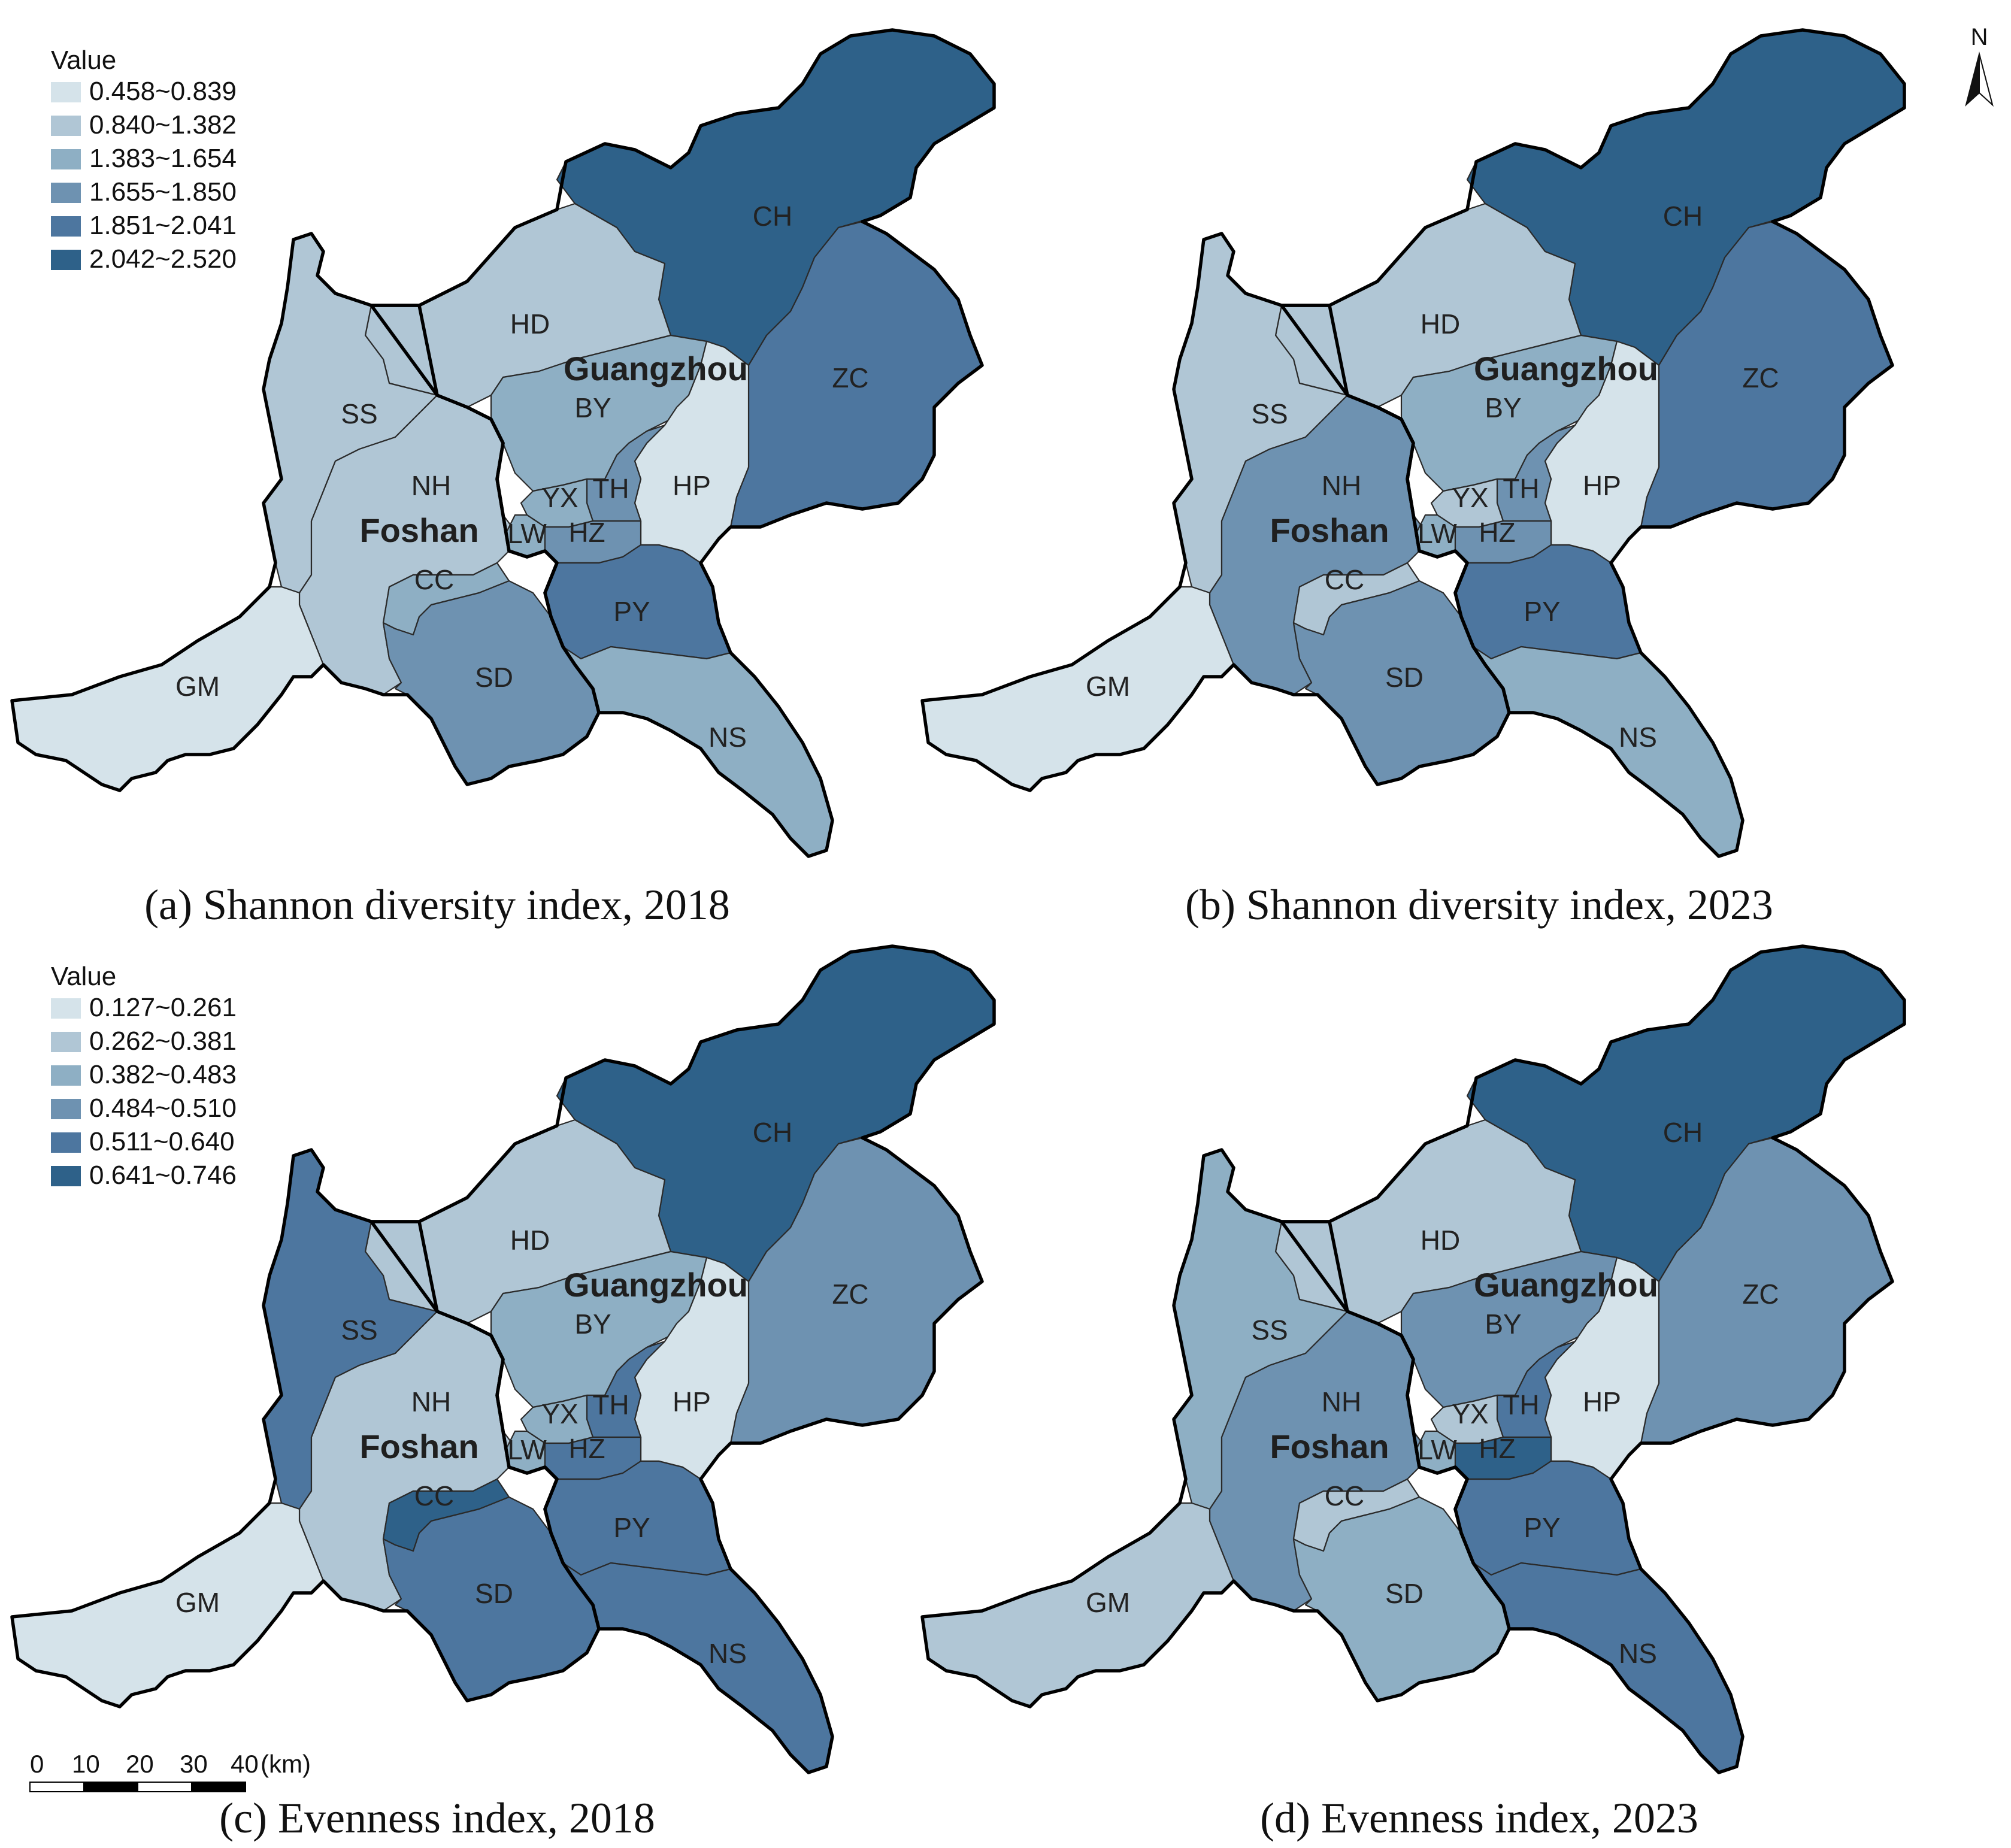  I want to click on legend-range-label: 1.851~2.041, so click(163, 225).